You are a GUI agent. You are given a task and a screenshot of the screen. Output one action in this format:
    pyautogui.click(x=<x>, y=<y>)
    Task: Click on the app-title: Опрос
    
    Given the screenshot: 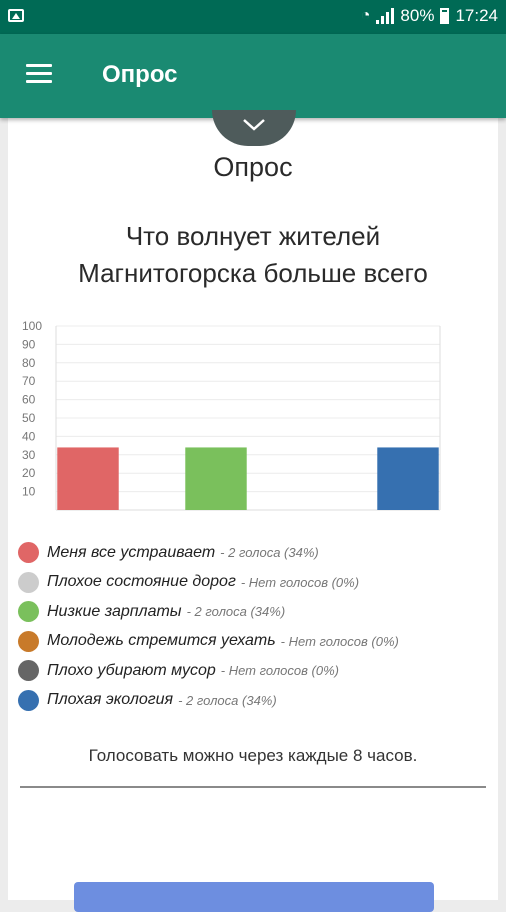 What is the action you would take?
    pyautogui.click(x=140, y=74)
    